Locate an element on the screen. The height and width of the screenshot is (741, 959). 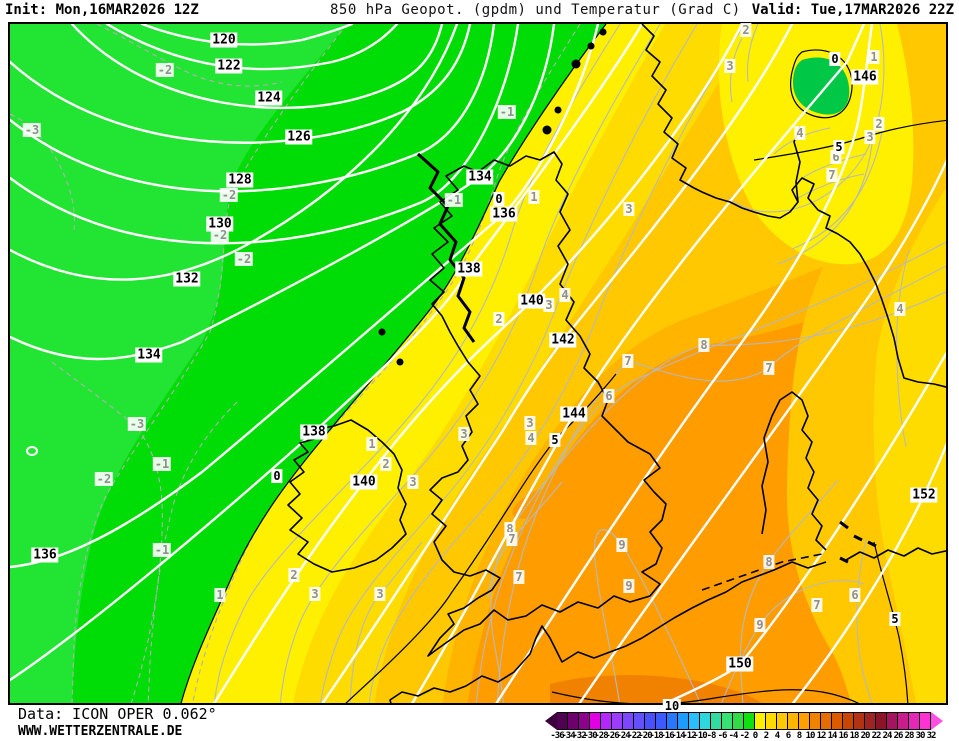
band-east-yellow is located at coordinates (909, 445).